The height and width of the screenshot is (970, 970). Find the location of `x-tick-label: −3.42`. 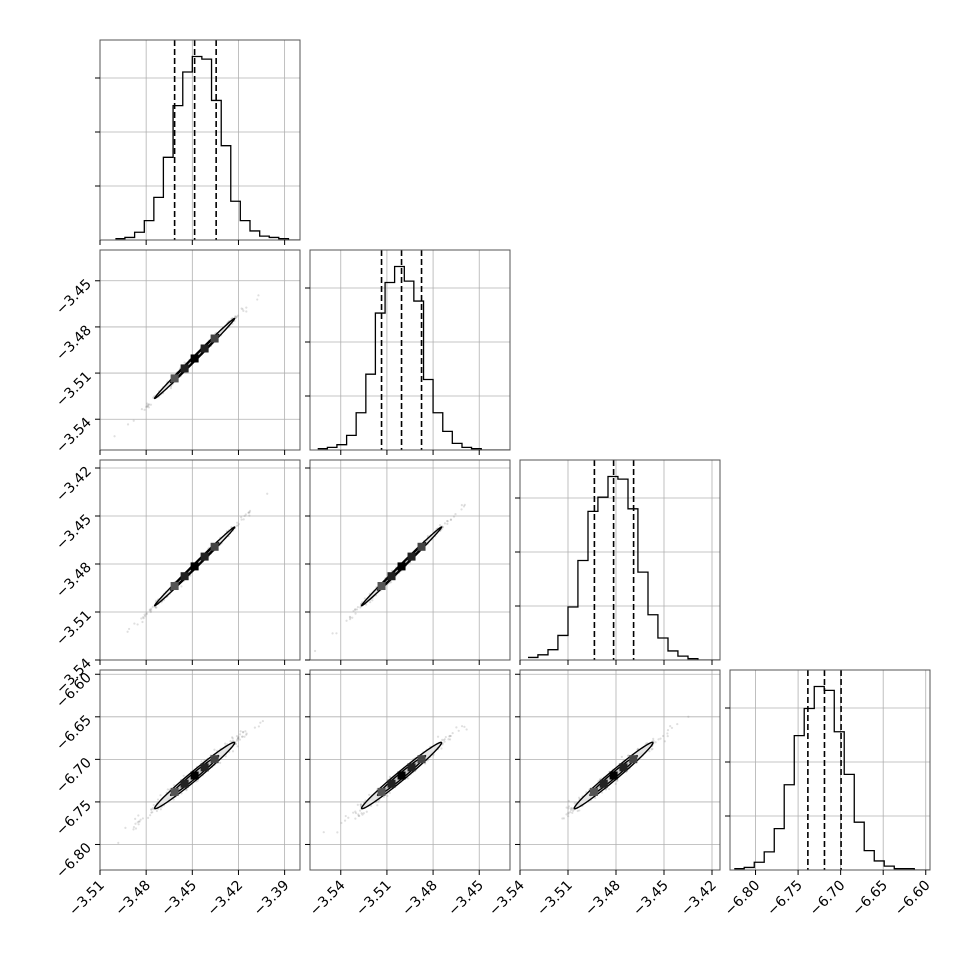

x-tick-label: −3.42 is located at coordinates (226, 899).